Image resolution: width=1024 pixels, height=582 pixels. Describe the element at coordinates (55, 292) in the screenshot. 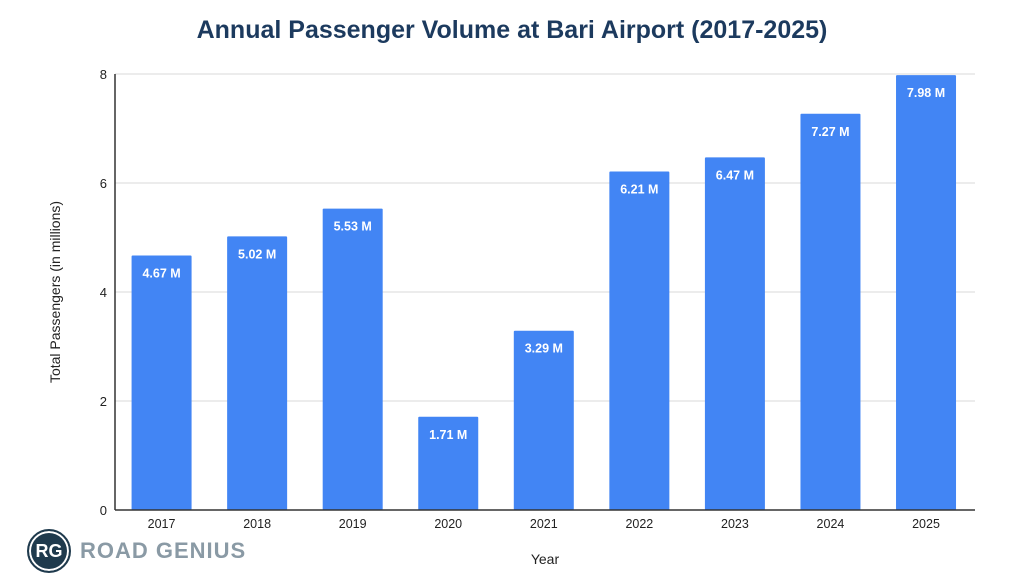

I see `y-axis-title: Total Passengers (in millions)` at that location.